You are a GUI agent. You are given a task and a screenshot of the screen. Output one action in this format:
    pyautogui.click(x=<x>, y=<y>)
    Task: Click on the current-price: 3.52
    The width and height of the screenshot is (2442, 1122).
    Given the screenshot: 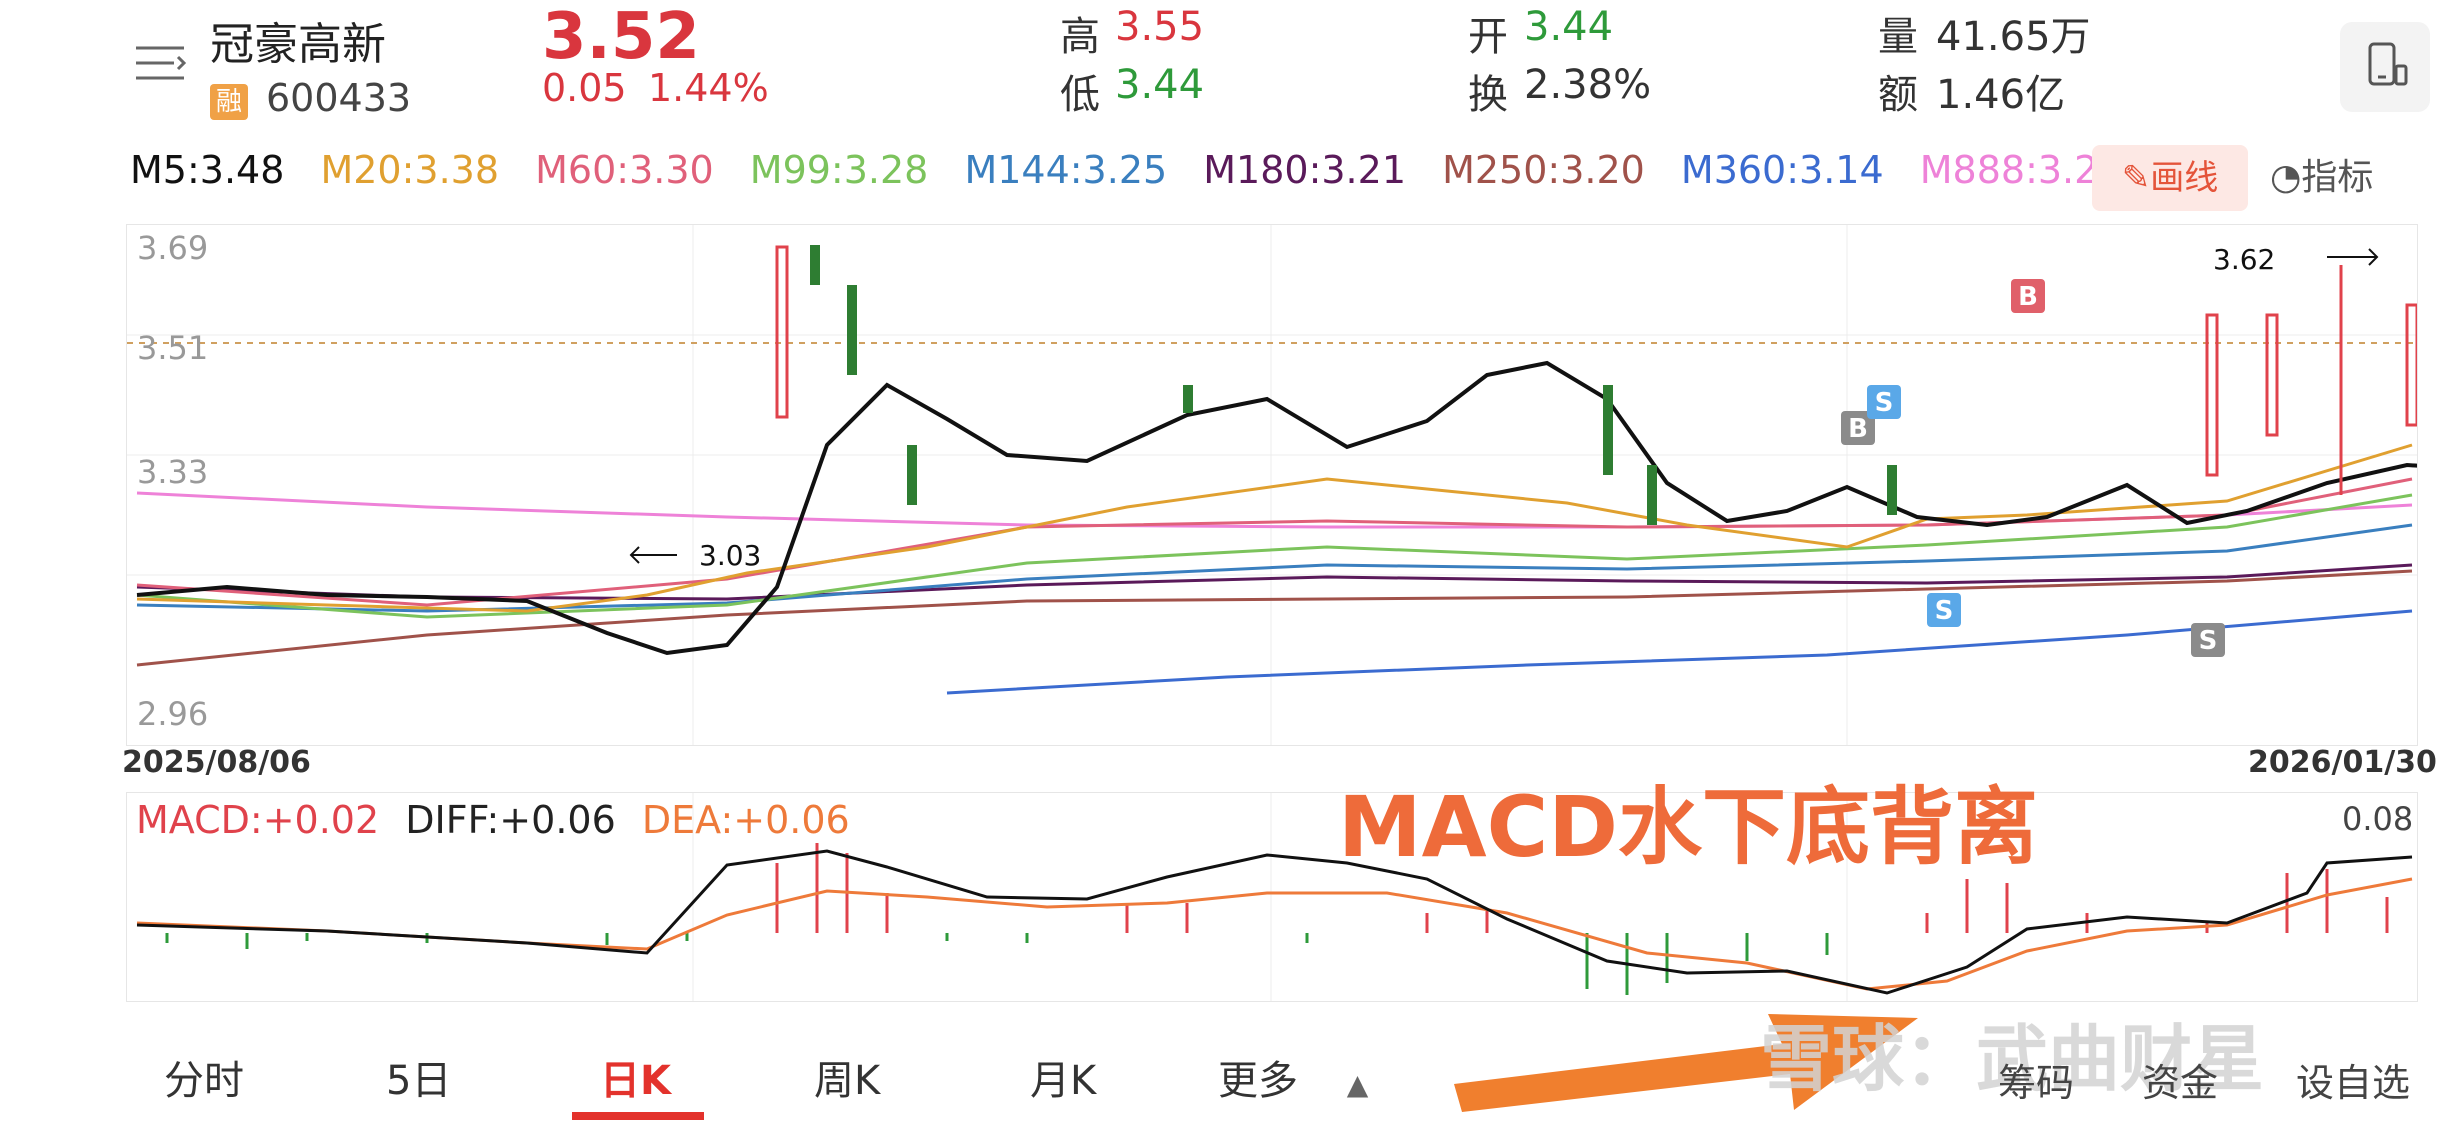 What is the action you would take?
    pyautogui.click(x=621, y=37)
    